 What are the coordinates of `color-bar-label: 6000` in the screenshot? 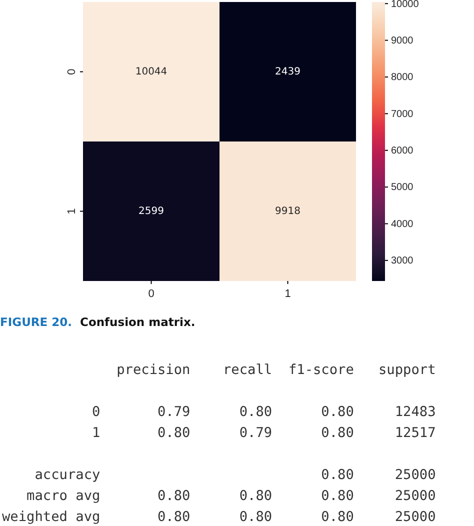 It's located at (402, 151).